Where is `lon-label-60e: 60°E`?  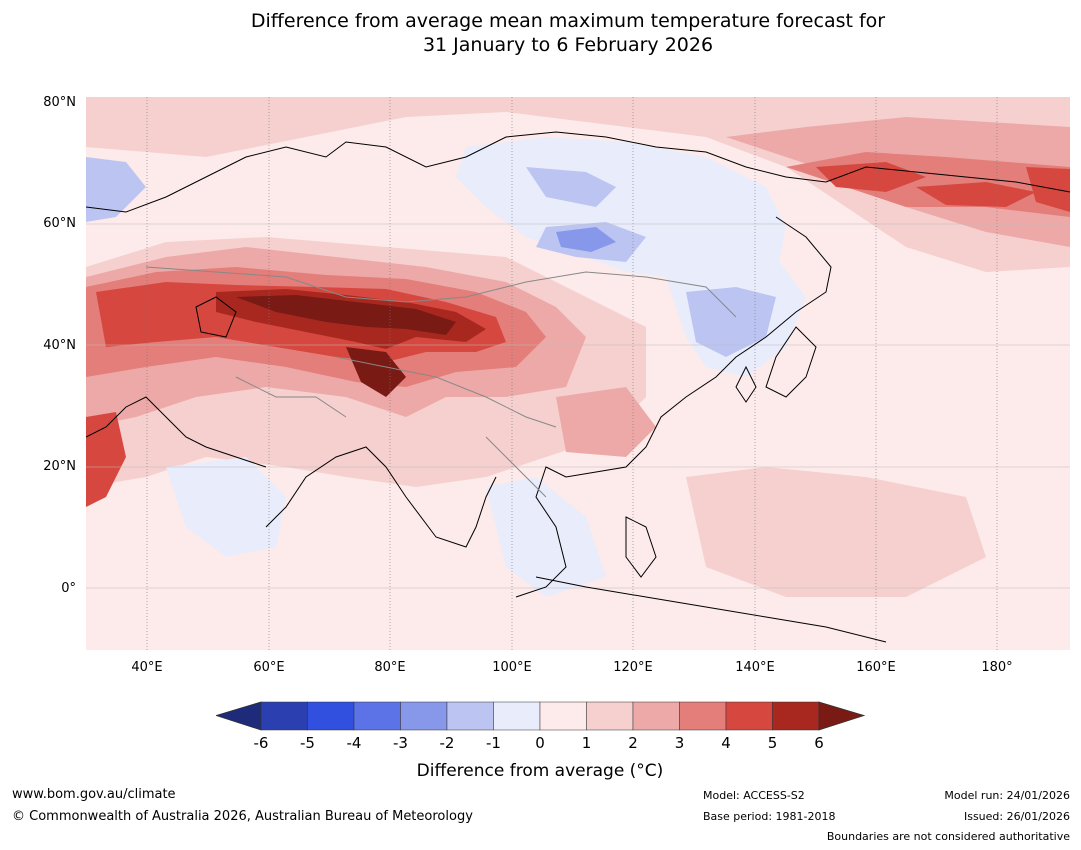
lon-label-60e: 60°E is located at coordinates (269, 667).